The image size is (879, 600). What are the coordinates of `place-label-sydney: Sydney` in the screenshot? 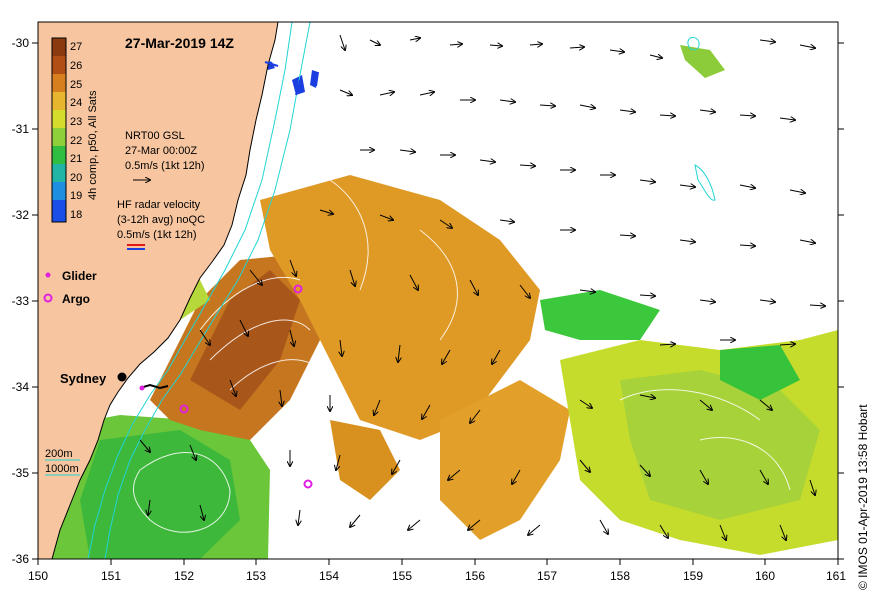 It's located at (83, 378).